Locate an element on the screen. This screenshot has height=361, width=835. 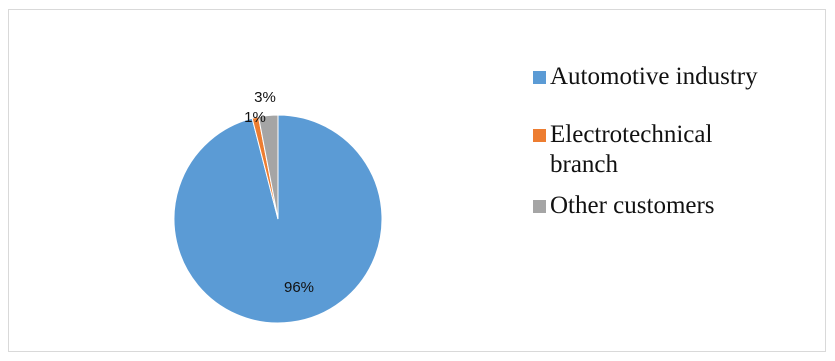
legend-swatch-other is located at coordinates (539, 206).